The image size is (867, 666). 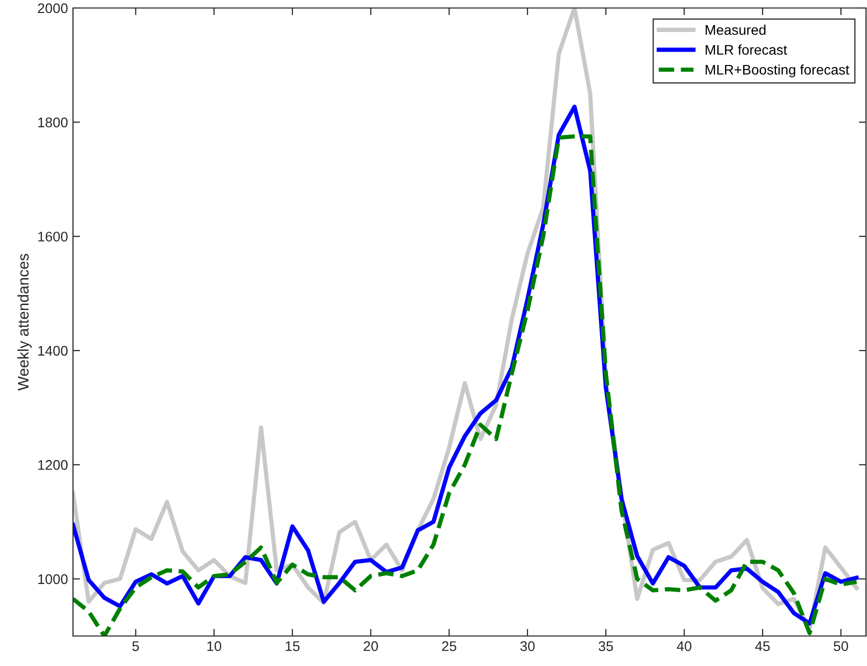 What do you see at coordinates (53, 351) in the screenshot?
I see `y-tick-label: 1400` at bounding box center [53, 351].